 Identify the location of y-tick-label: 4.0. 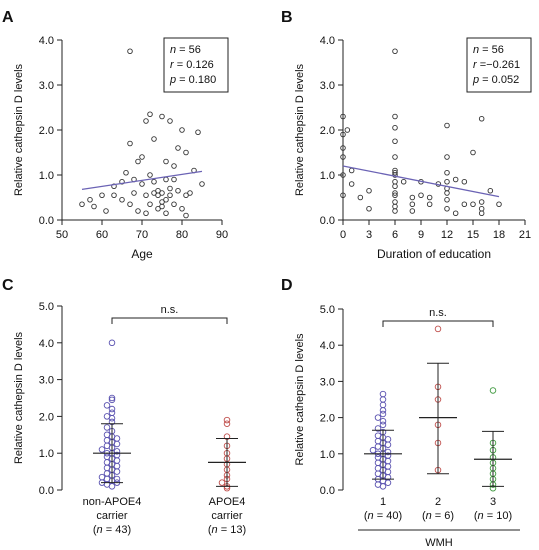
(46, 41).